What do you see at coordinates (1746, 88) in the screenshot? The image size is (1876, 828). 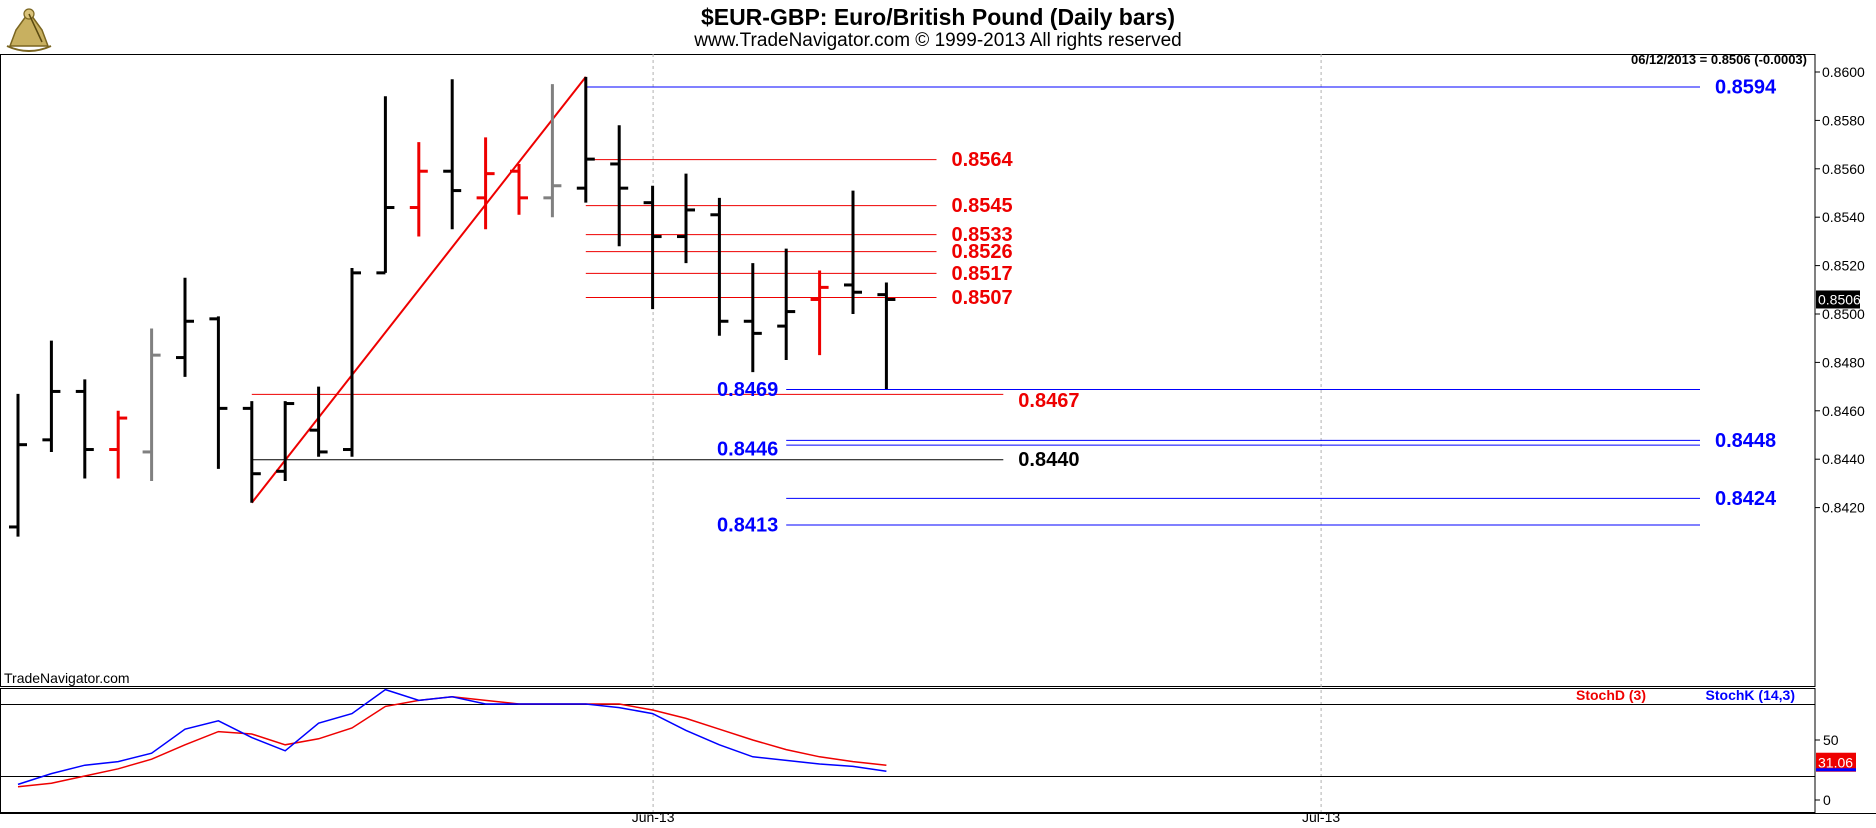 I see `level-label: 0.8594` at bounding box center [1746, 88].